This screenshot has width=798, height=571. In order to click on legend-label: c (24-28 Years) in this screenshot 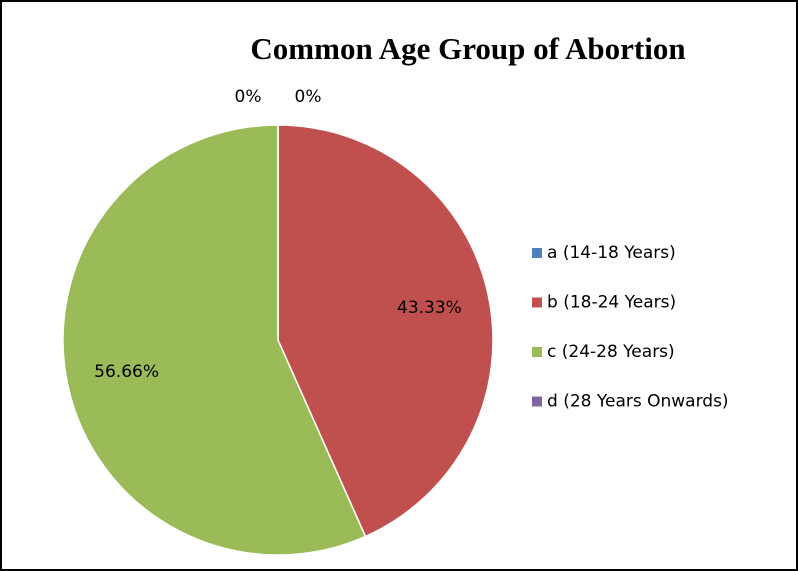, I will do `click(611, 352)`.